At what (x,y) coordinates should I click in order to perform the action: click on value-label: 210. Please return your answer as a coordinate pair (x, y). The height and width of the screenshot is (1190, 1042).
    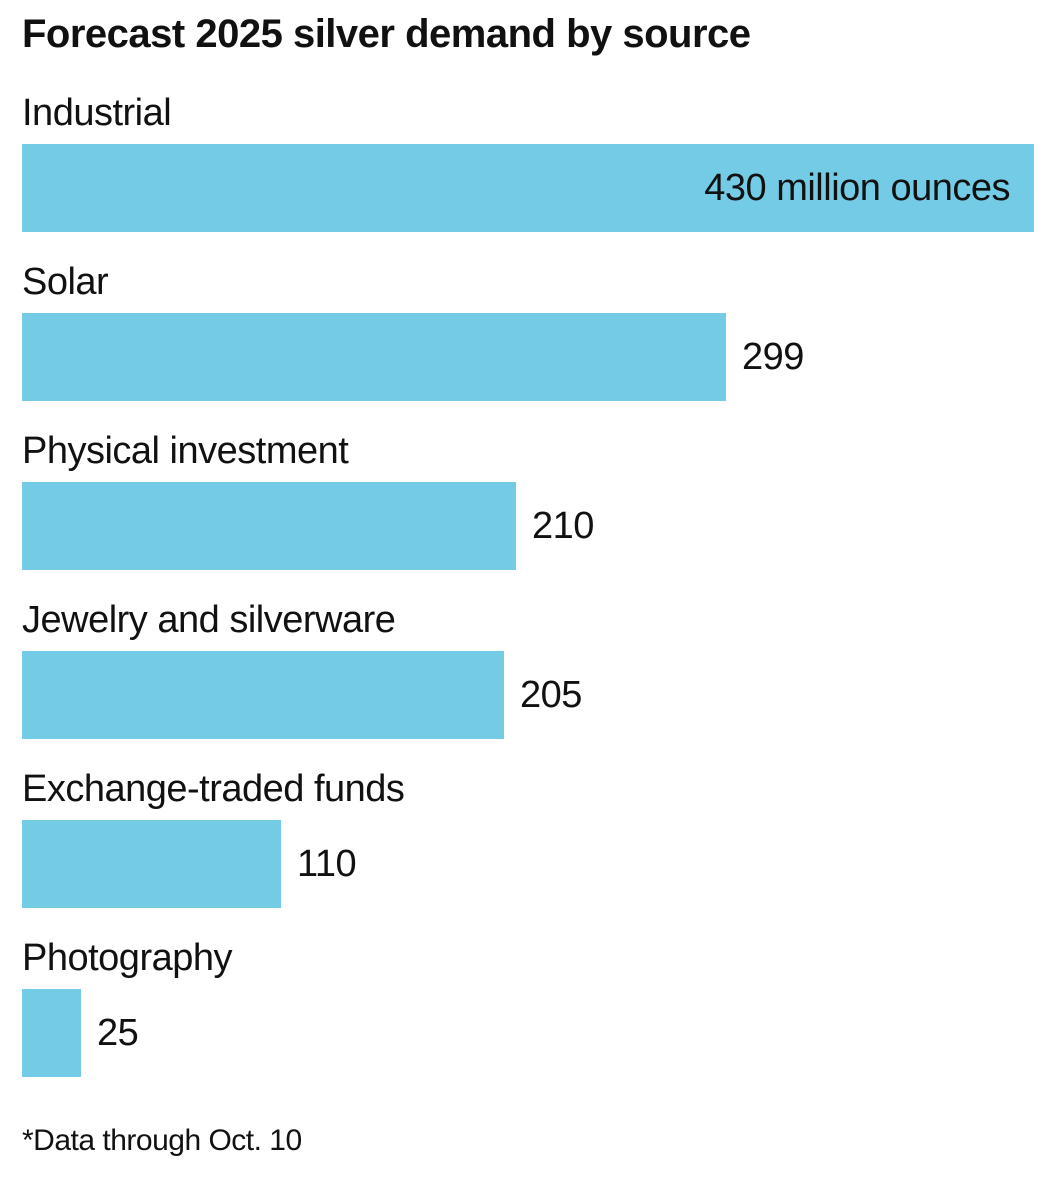
    Looking at the image, I should click on (563, 526).